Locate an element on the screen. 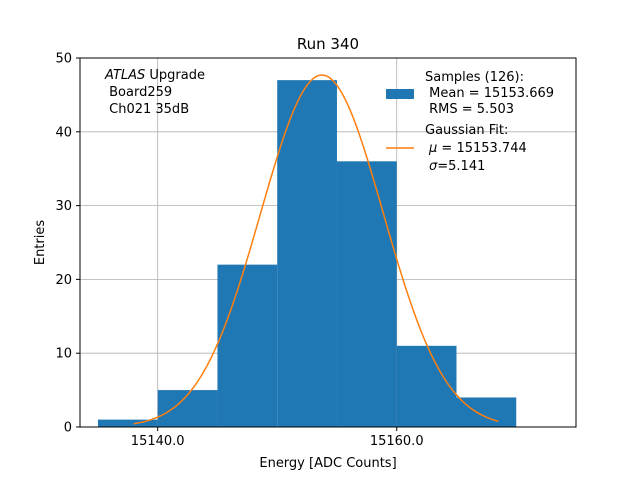 The width and height of the screenshot is (640, 480). y-tick-label: 30 is located at coordinates (63, 206).